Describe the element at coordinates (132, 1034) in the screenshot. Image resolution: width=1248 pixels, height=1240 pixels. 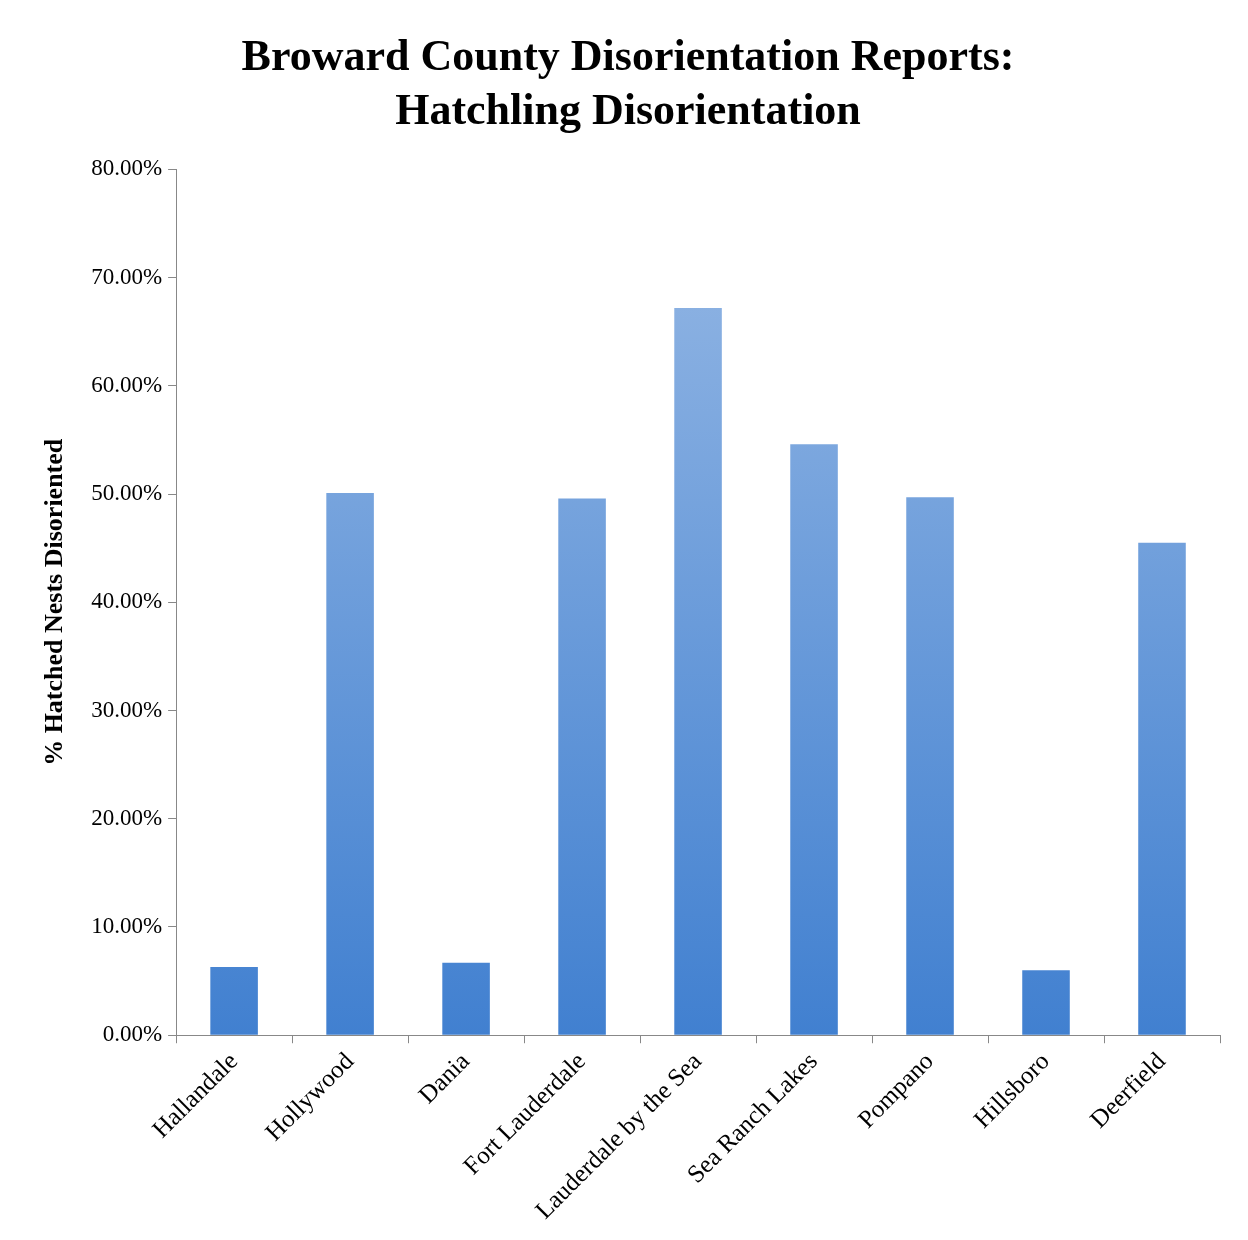
I see `y-tick-label: 0.00%` at that location.